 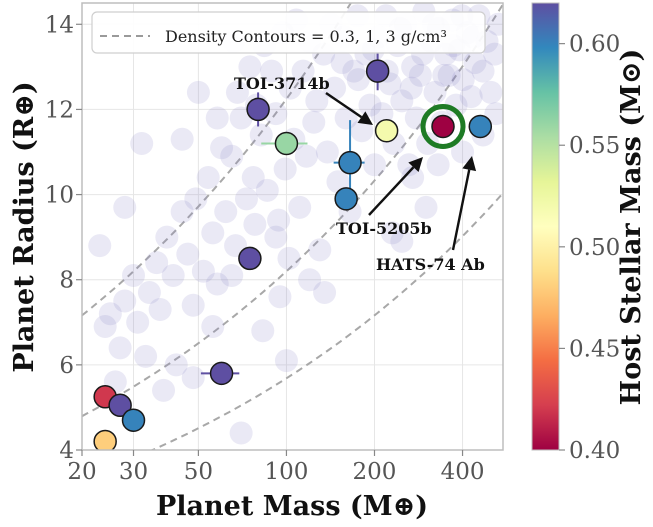 What do you see at coordinates (133, 472) in the screenshot?
I see `x-tick-label: 30` at bounding box center [133, 472].